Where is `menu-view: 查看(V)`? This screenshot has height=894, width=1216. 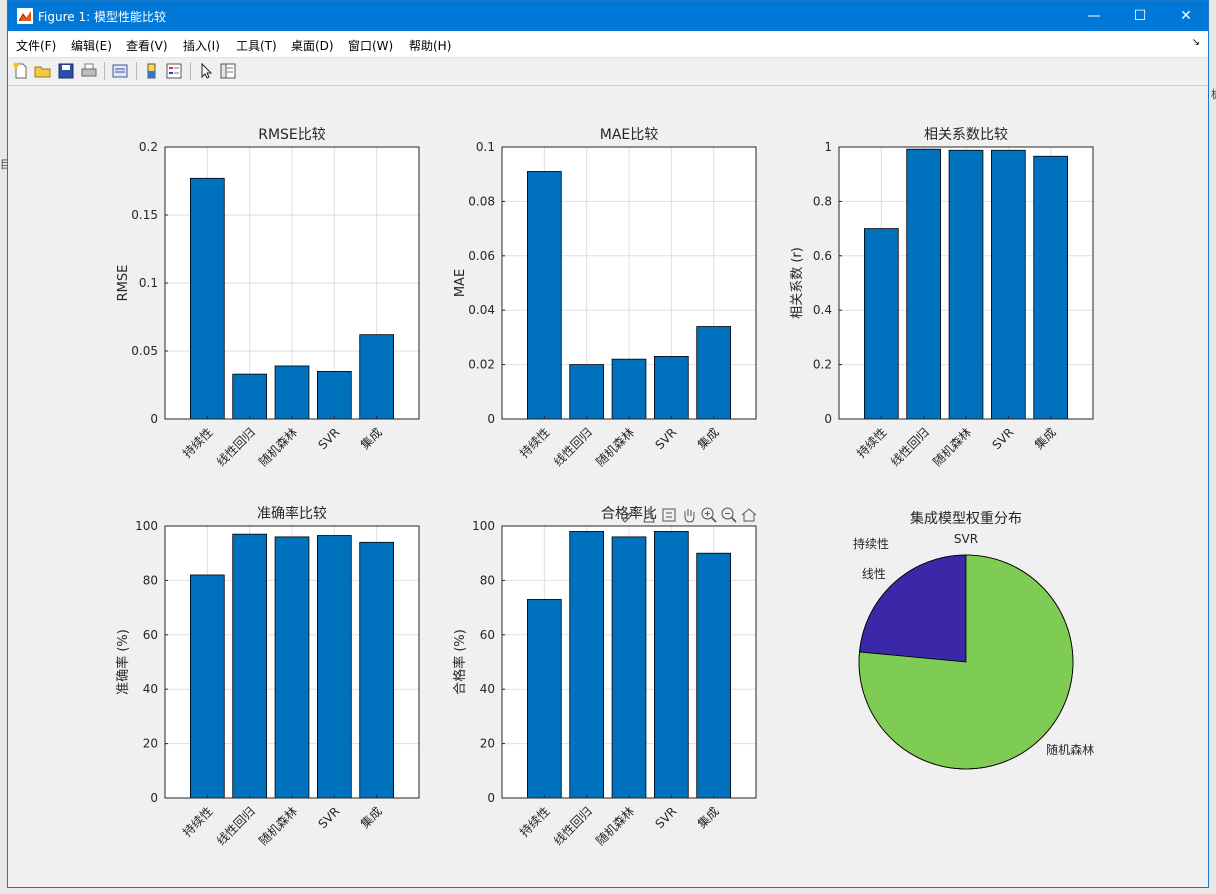 menu-view: 查看(V) is located at coordinates (147, 46).